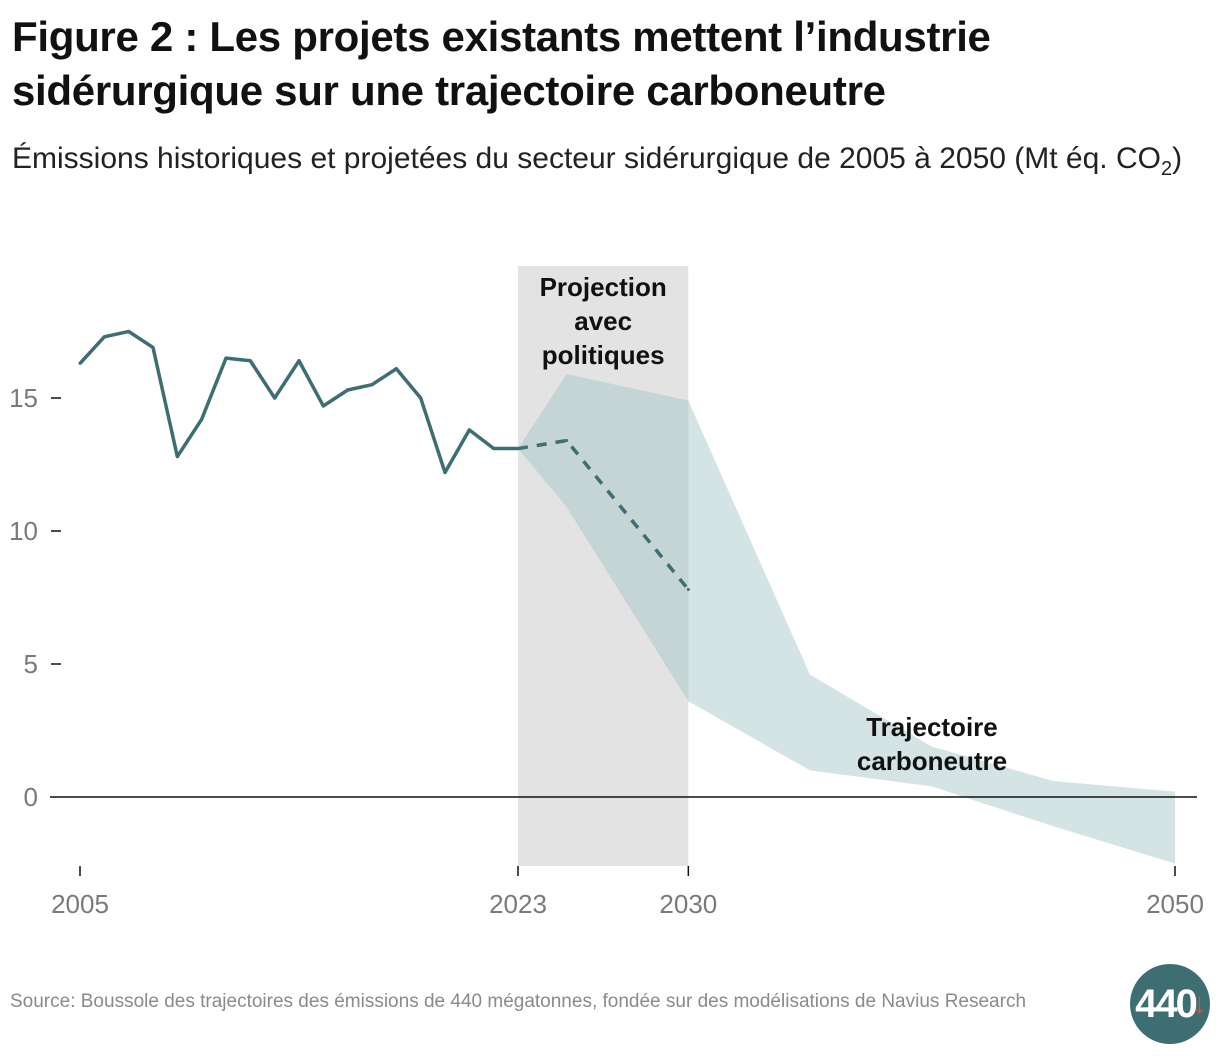 This screenshot has height=1056, width=1220. What do you see at coordinates (31, 664) in the screenshot?
I see `y-tick-label: 5` at bounding box center [31, 664].